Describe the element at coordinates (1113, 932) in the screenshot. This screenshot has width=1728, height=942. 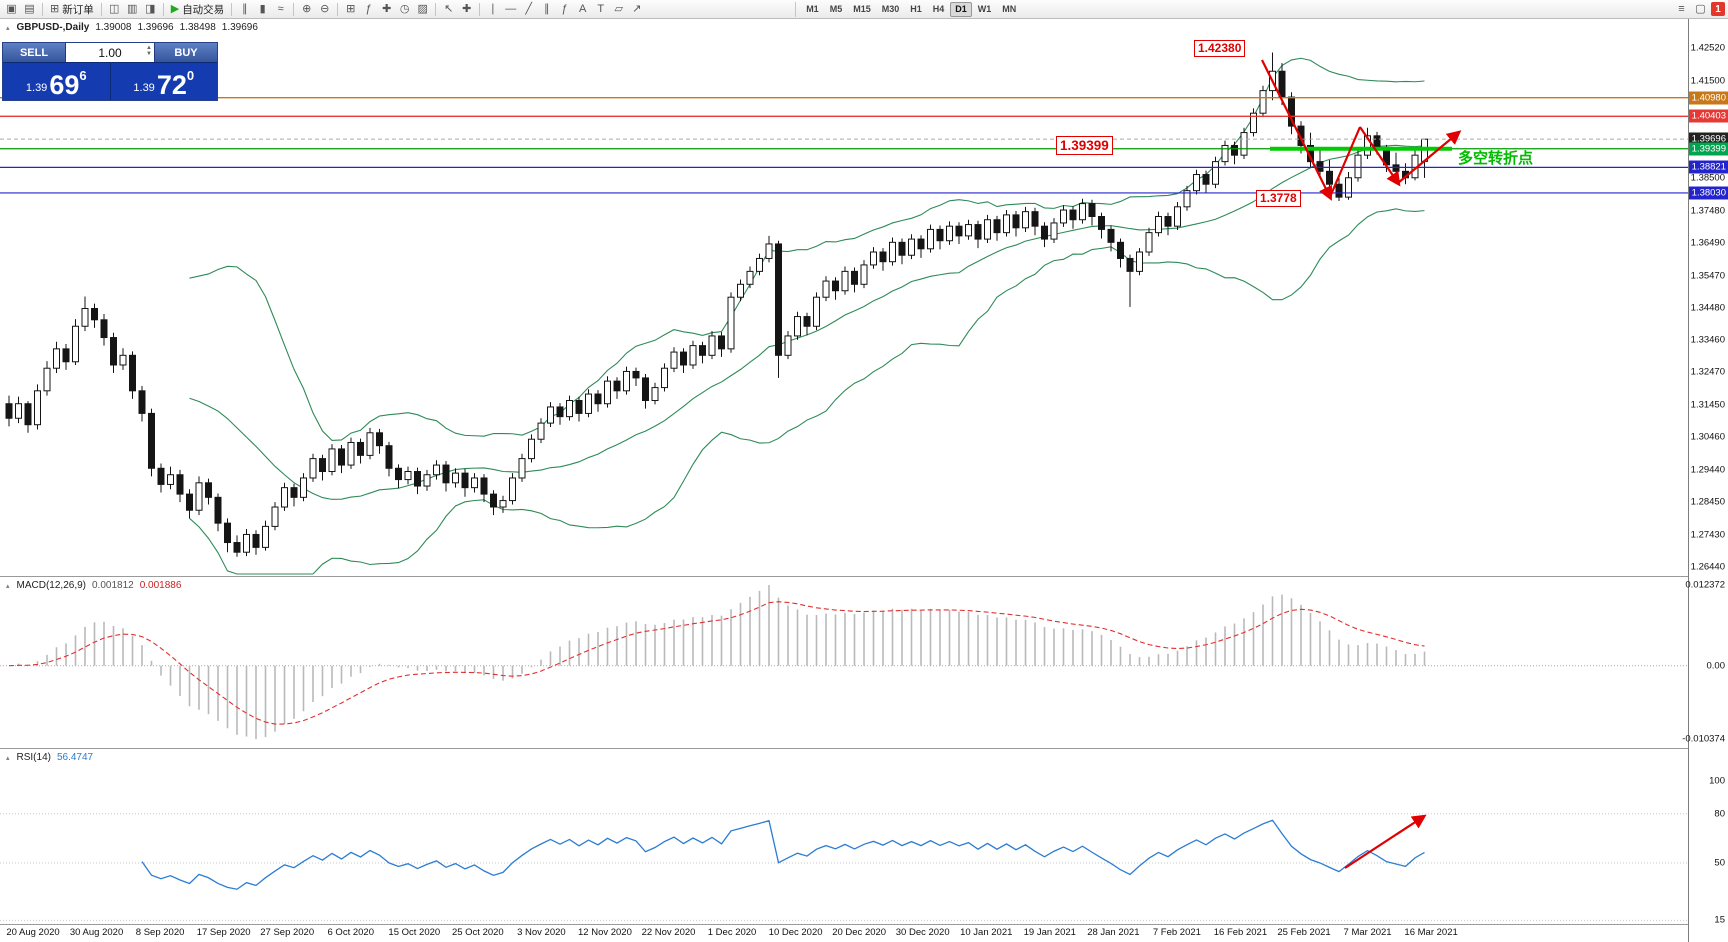
I see `date-label: 28 Jan 2021` at that location.